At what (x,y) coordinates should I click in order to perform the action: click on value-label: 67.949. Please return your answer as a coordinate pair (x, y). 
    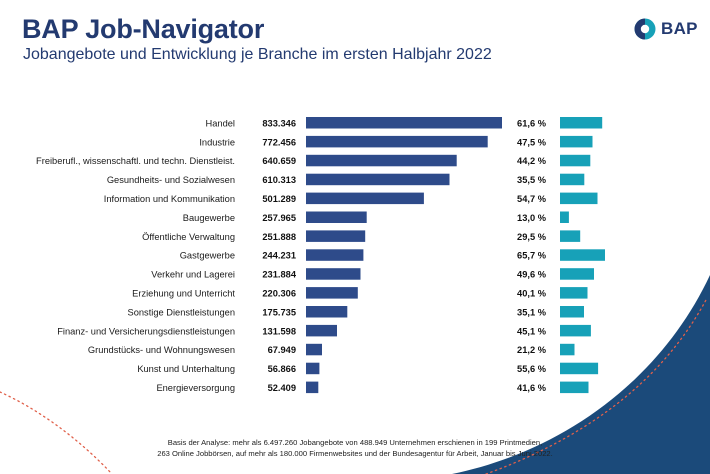
    Looking at the image, I should click on (282, 350).